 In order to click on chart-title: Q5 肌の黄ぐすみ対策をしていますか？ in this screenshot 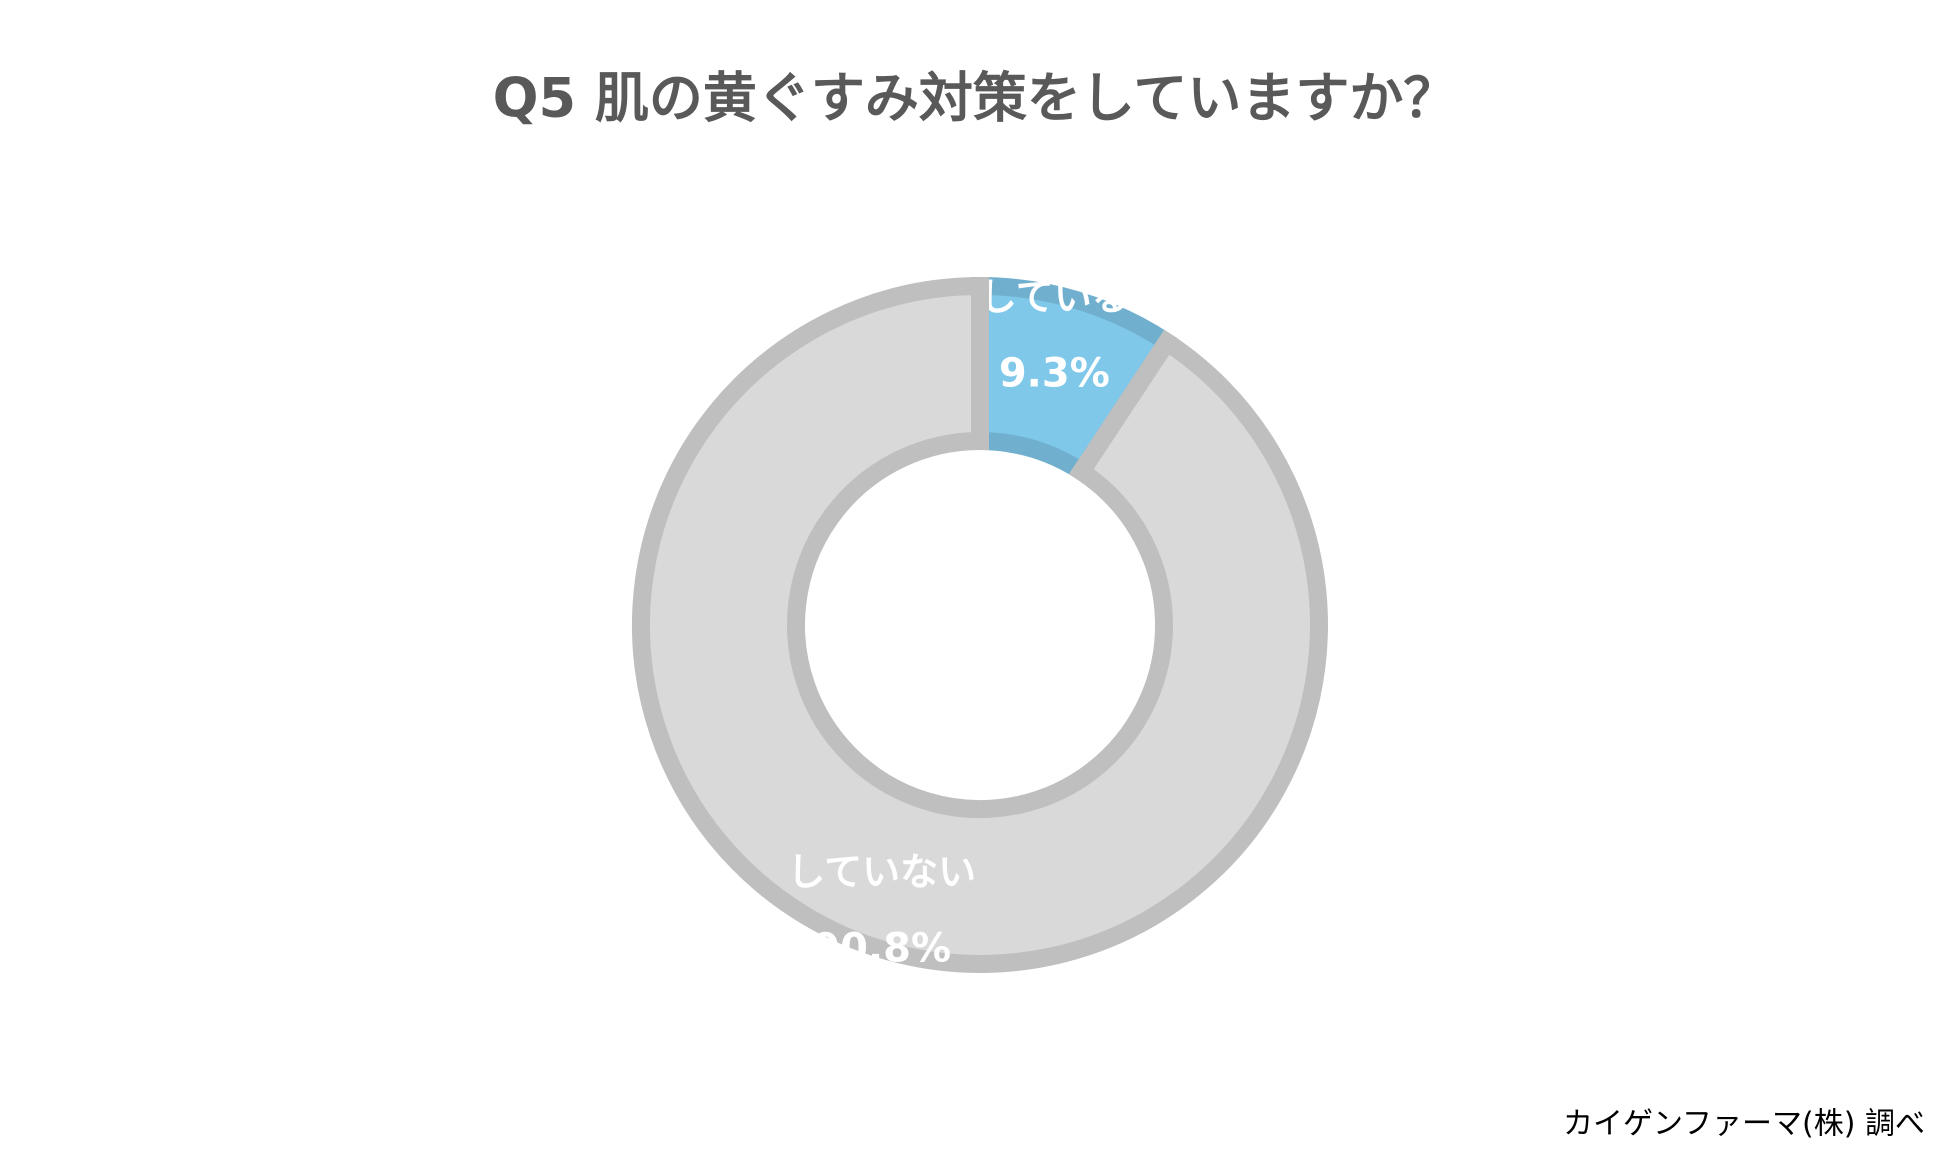, I will do `click(975, 98)`.